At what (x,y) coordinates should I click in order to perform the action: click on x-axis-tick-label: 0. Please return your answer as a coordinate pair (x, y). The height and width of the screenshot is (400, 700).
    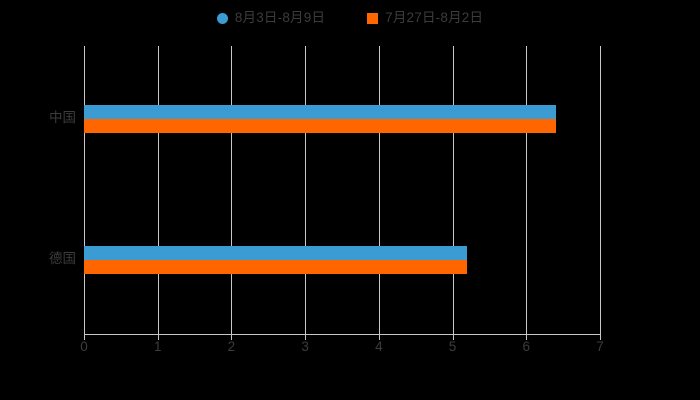
    Looking at the image, I should click on (84, 346).